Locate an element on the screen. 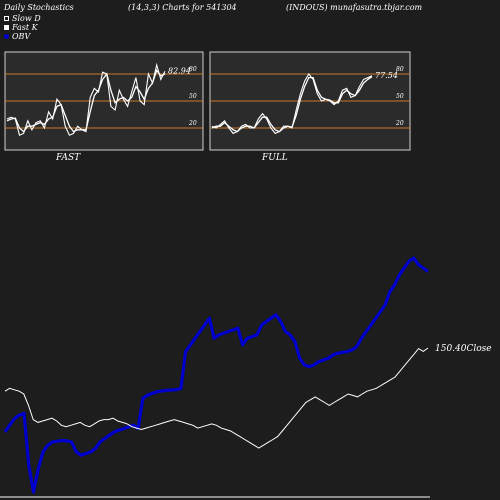 This screenshot has width=500, height=500. fast-slow-d-line is located at coordinates (86, 101).